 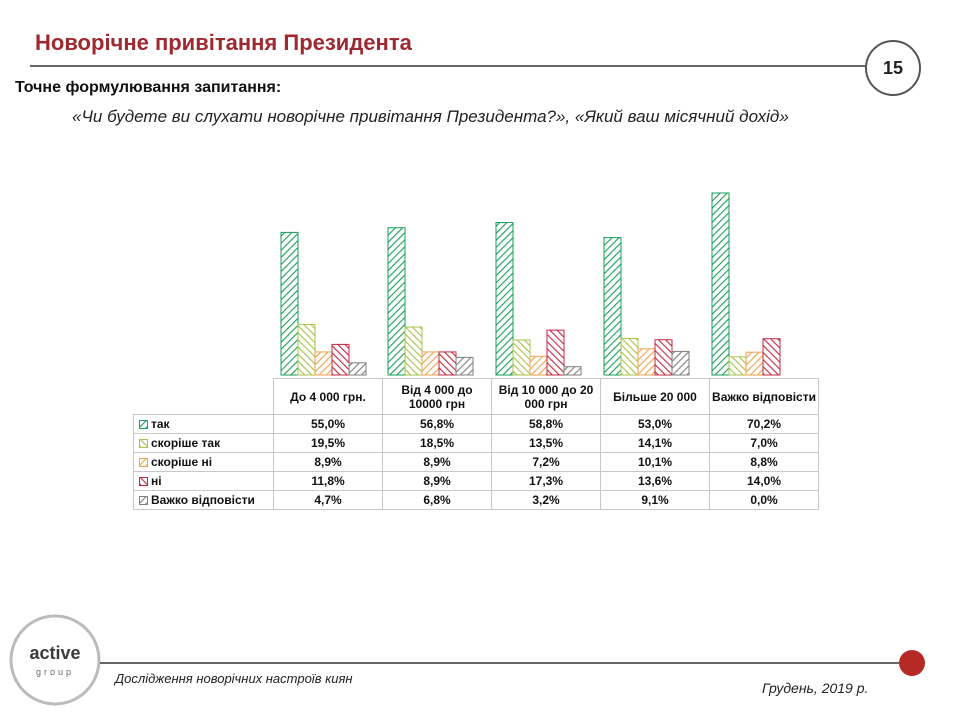 I want to click on legend-label: скоріше ні, so click(x=182, y=462).